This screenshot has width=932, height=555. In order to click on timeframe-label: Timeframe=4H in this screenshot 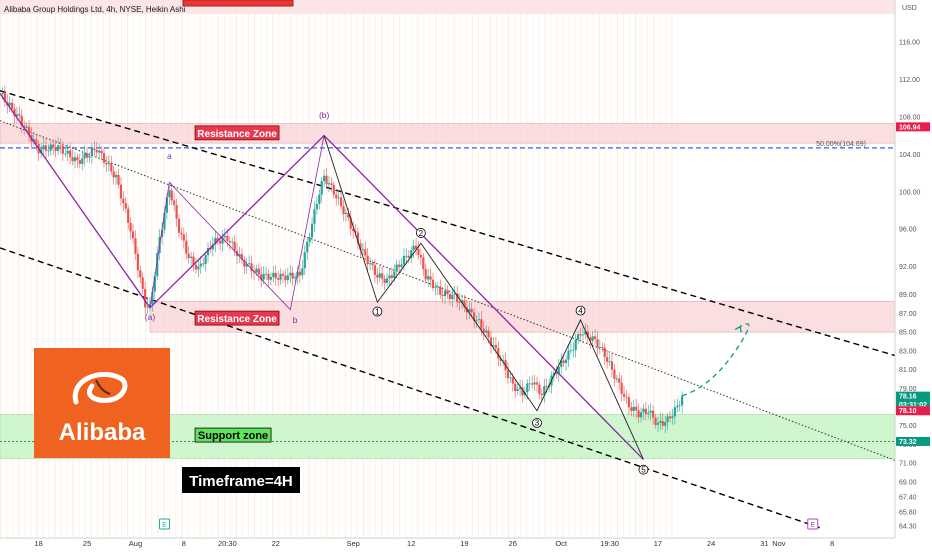, I will do `click(241, 481)`.